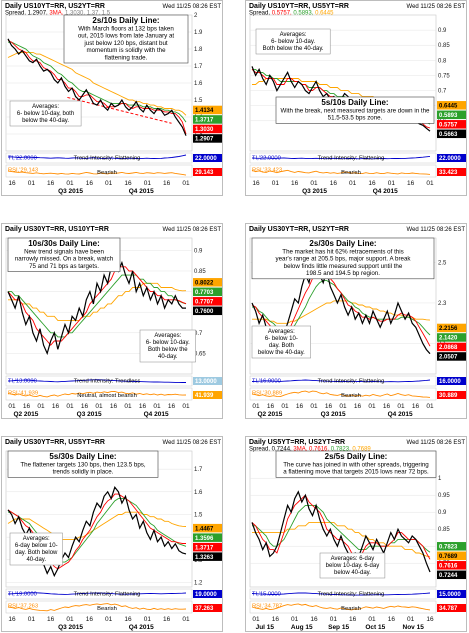 The height and width of the screenshot is (633, 469). What do you see at coordinates (293, 49) in the screenshot?
I see `averages-note-line: Both below the 40-day.` at bounding box center [293, 49].